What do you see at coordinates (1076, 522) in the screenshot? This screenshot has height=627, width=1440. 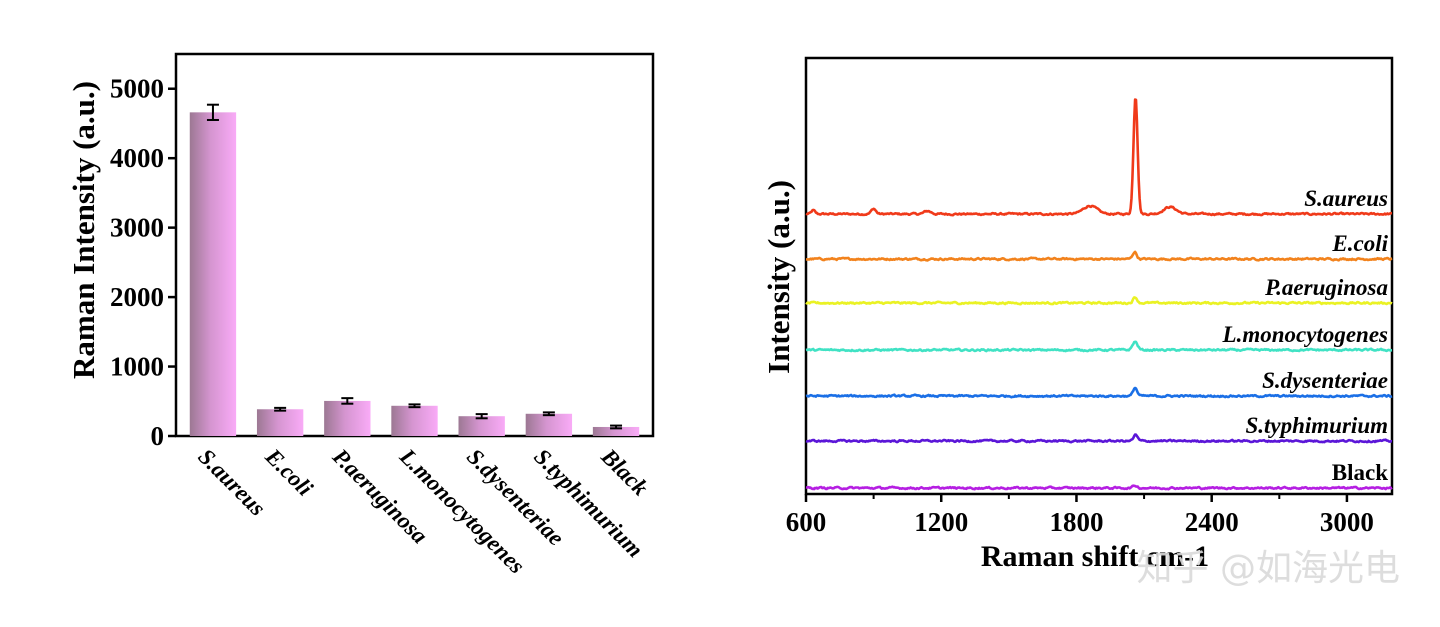 I see `spectra-x-tick-label: 1800` at bounding box center [1076, 522].